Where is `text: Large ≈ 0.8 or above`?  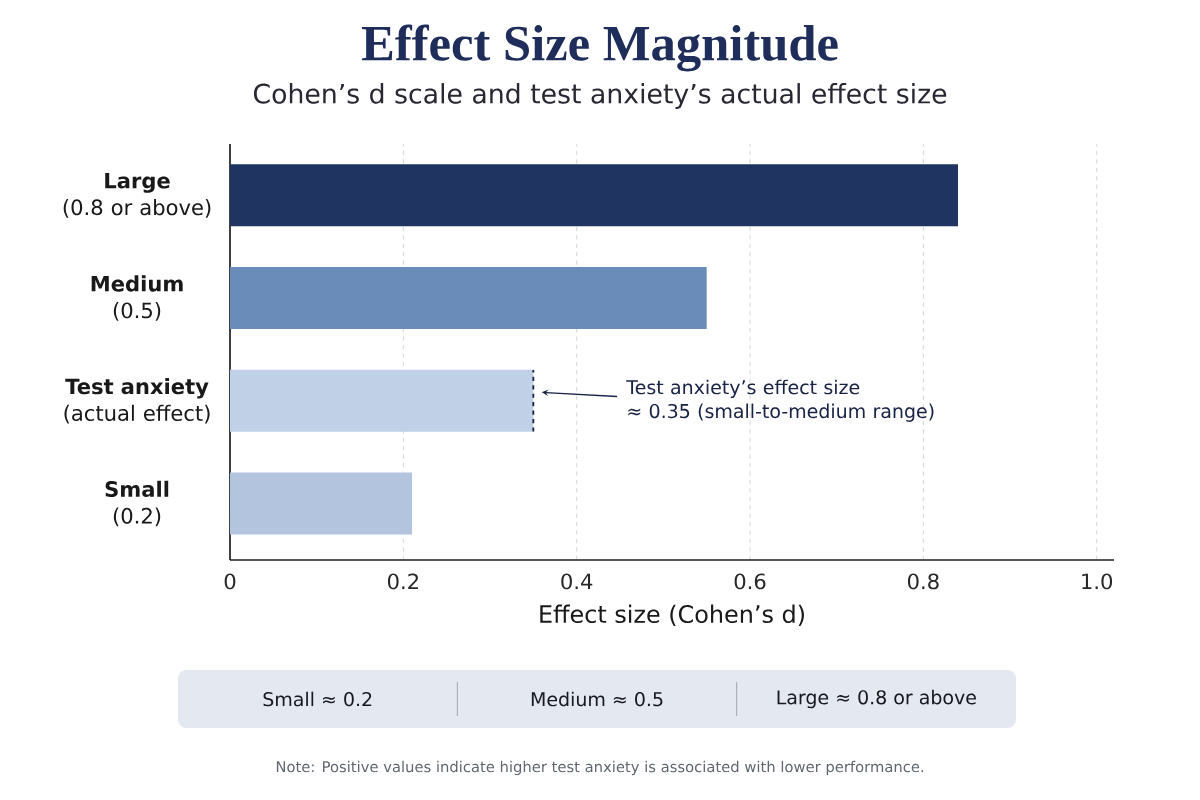 text: Large ≈ 0.8 or above is located at coordinates (876, 699).